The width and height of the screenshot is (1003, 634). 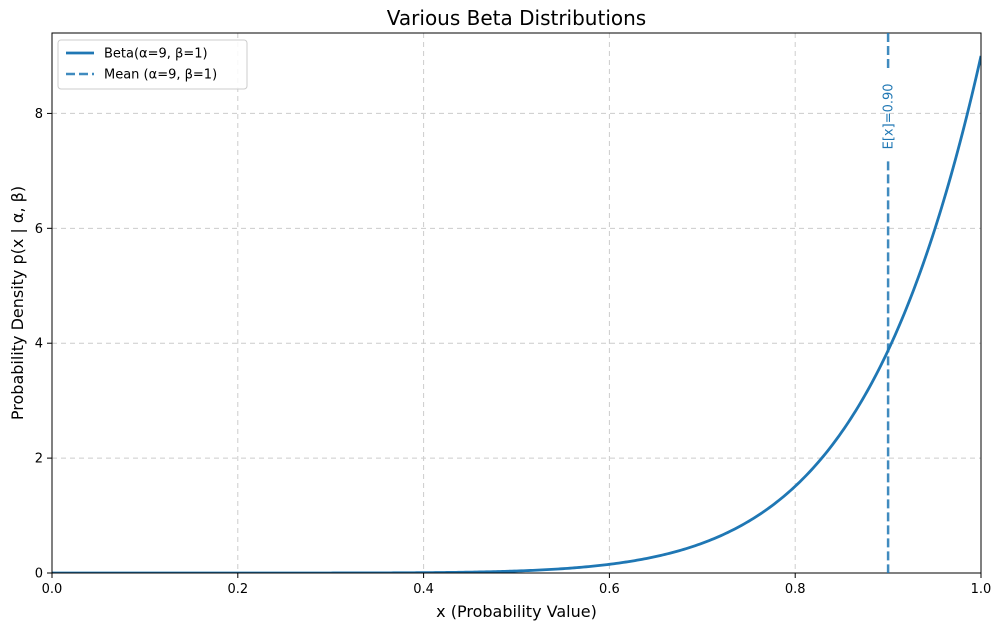 I want to click on x-tick-label-4: 0.8, so click(x=795, y=589).